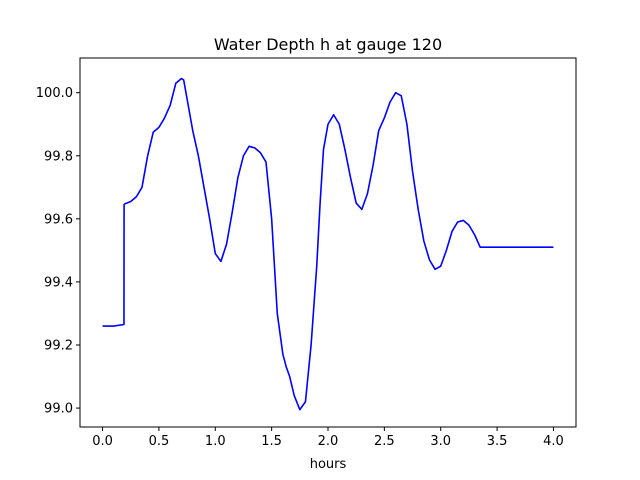  Describe the element at coordinates (58, 346) in the screenshot. I see `y-tick-label: 99.2` at that location.